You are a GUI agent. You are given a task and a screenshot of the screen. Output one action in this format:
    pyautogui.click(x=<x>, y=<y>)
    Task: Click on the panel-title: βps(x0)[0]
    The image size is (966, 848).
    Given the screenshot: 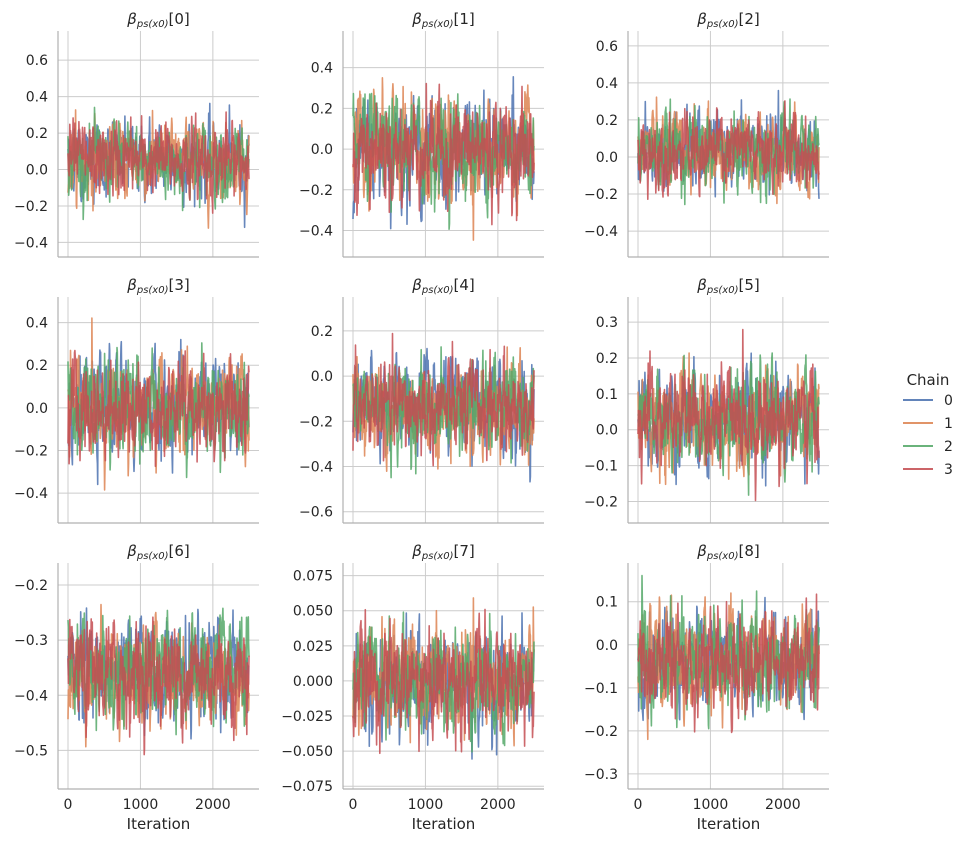 What is the action you would take?
    pyautogui.click(x=157, y=20)
    